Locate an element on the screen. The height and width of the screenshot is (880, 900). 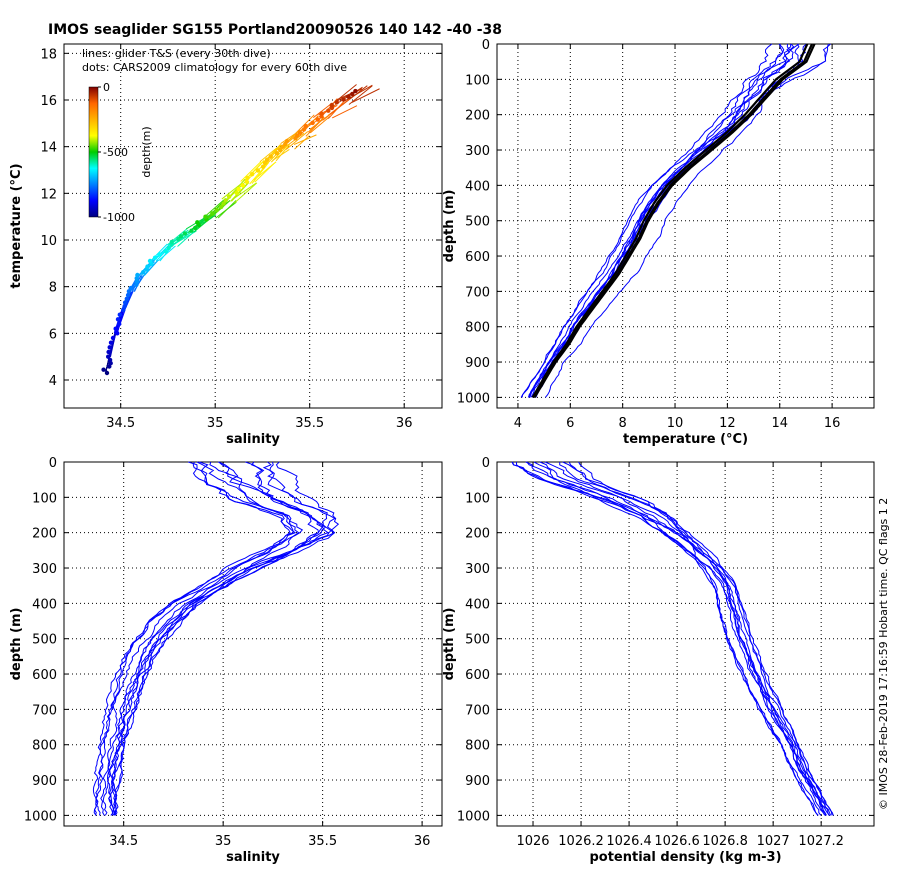
colorbar-tick-label: -1000 is located at coordinates (119, 217).